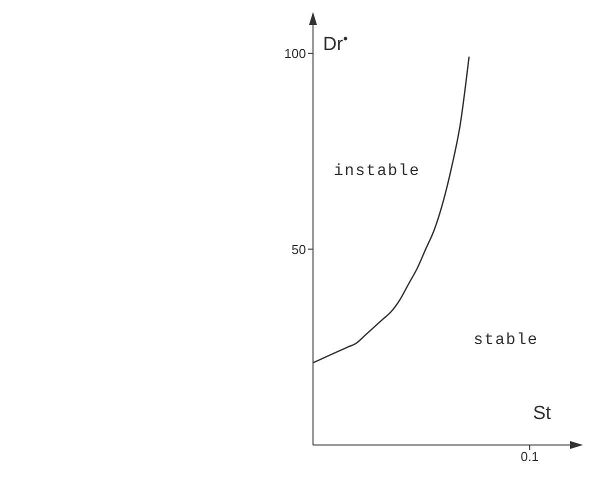 The height and width of the screenshot is (481, 592). What do you see at coordinates (529, 456) in the screenshot?
I see `x-tick-label: 0.1` at bounding box center [529, 456].